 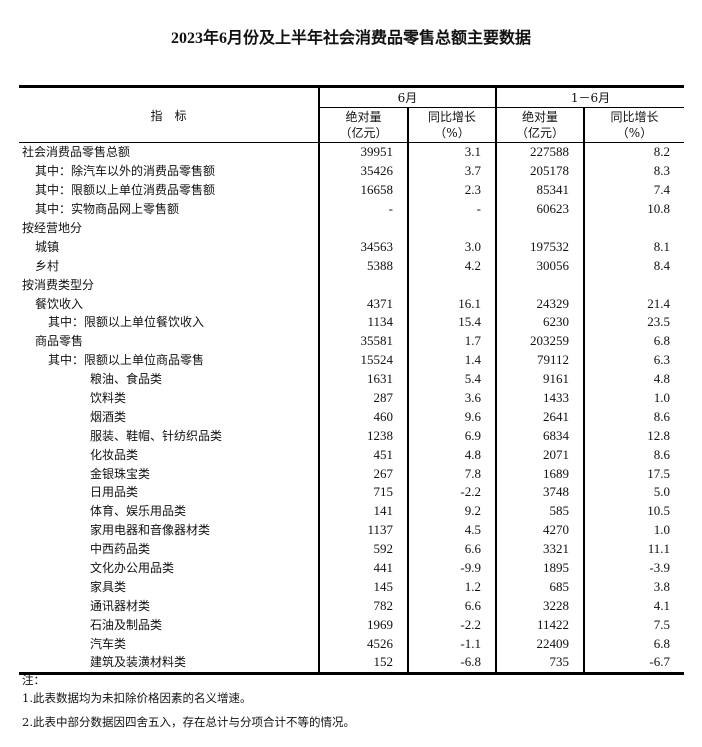 What do you see at coordinates (363, 530) in the screenshot?
I see `june-abs-cell: 1137` at bounding box center [363, 530].